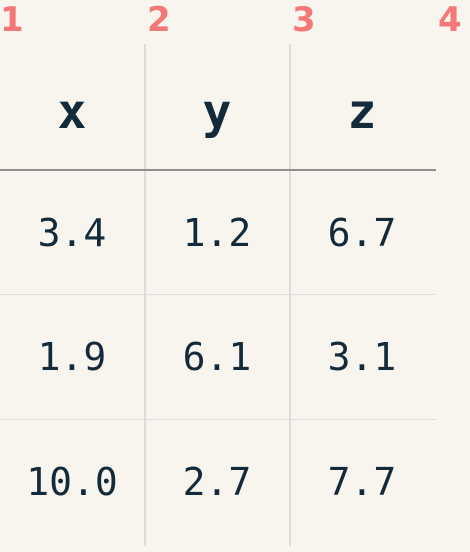 This screenshot has height=552, width=470. What do you see at coordinates (362, 357) in the screenshot?
I see `cell-r2-z: 3.1` at bounding box center [362, 357].